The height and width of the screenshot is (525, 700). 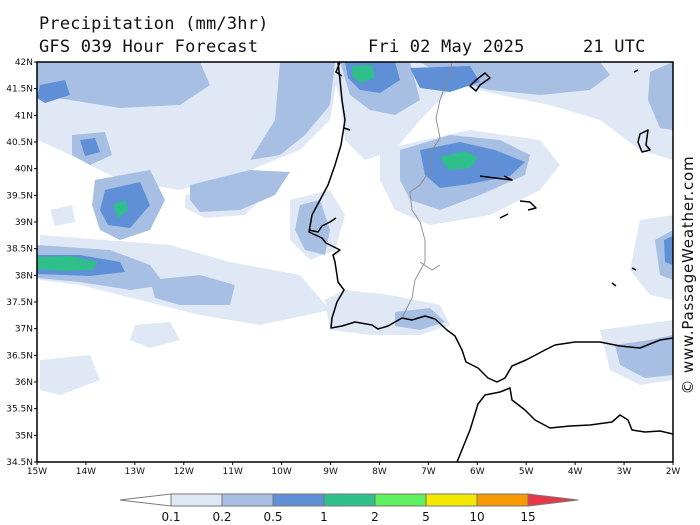 What do you see at coordinates (154, 24) in the screenshot?
I see `chart-title: Precipitation (mm/3hr)` at bounding box center [154, 24].